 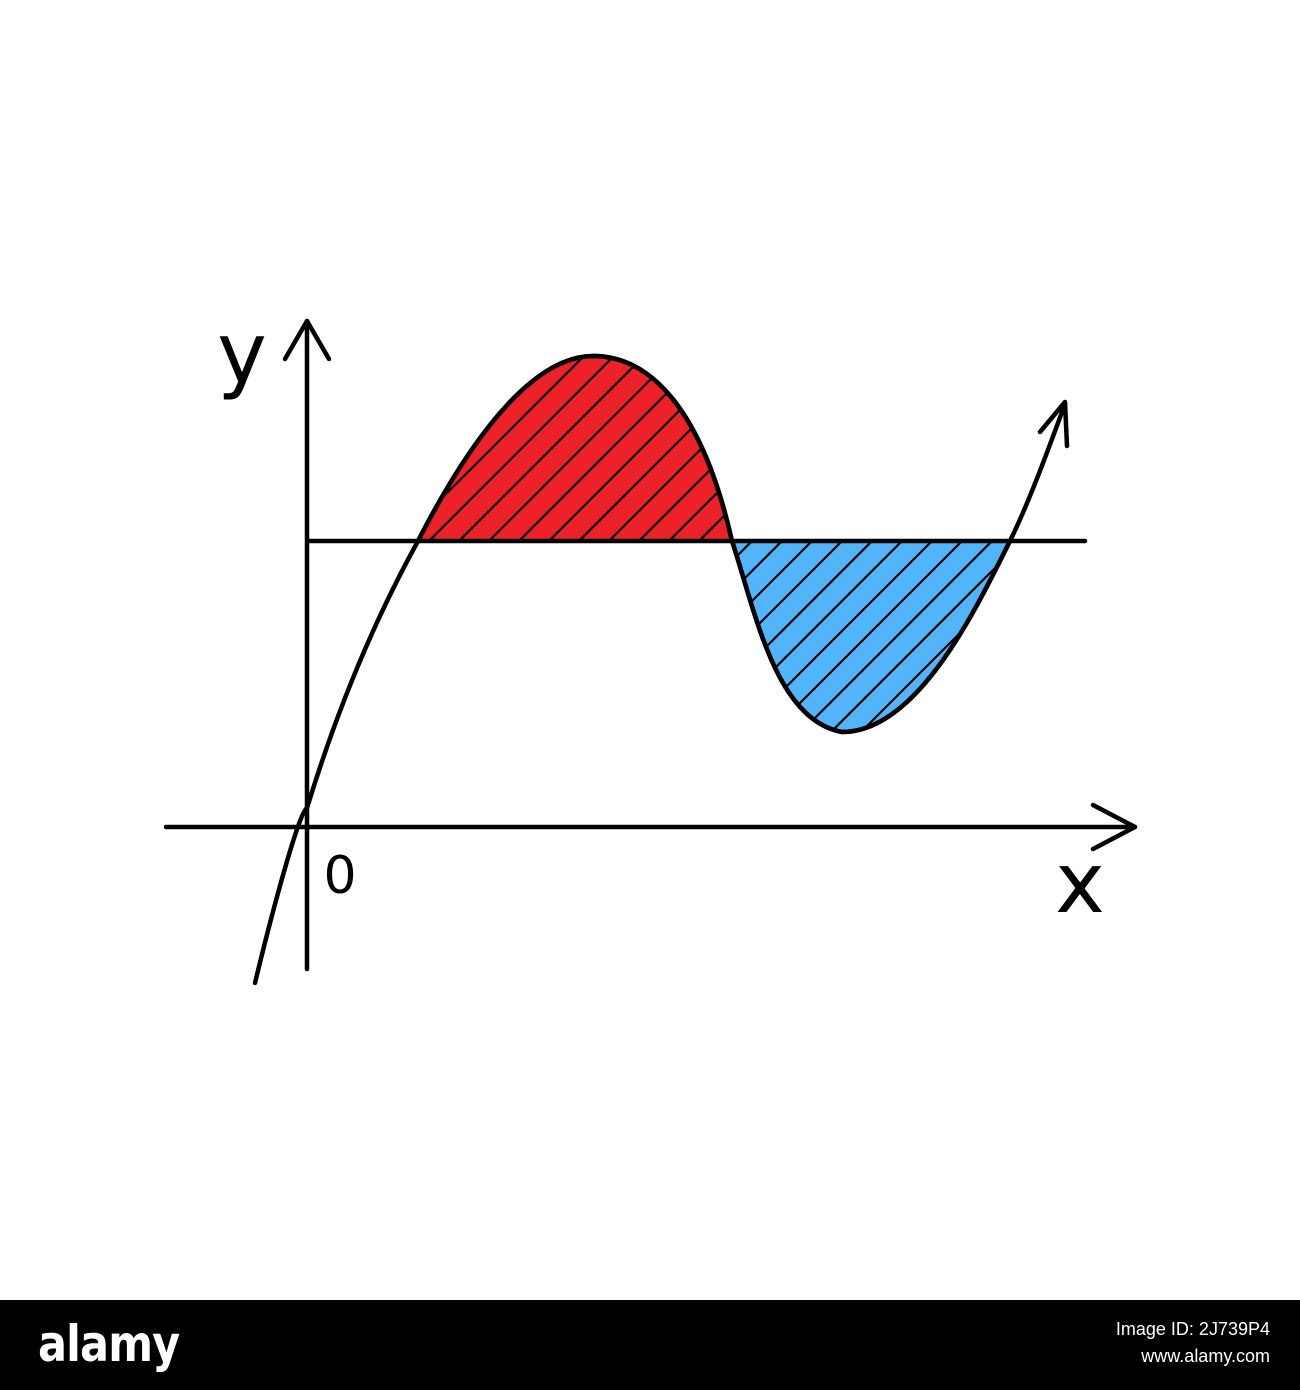 What do you see at coordinates (1114, 827) in the screenshot?
I see `x-axis-arrowhead` at bounding box center [1114, 827].